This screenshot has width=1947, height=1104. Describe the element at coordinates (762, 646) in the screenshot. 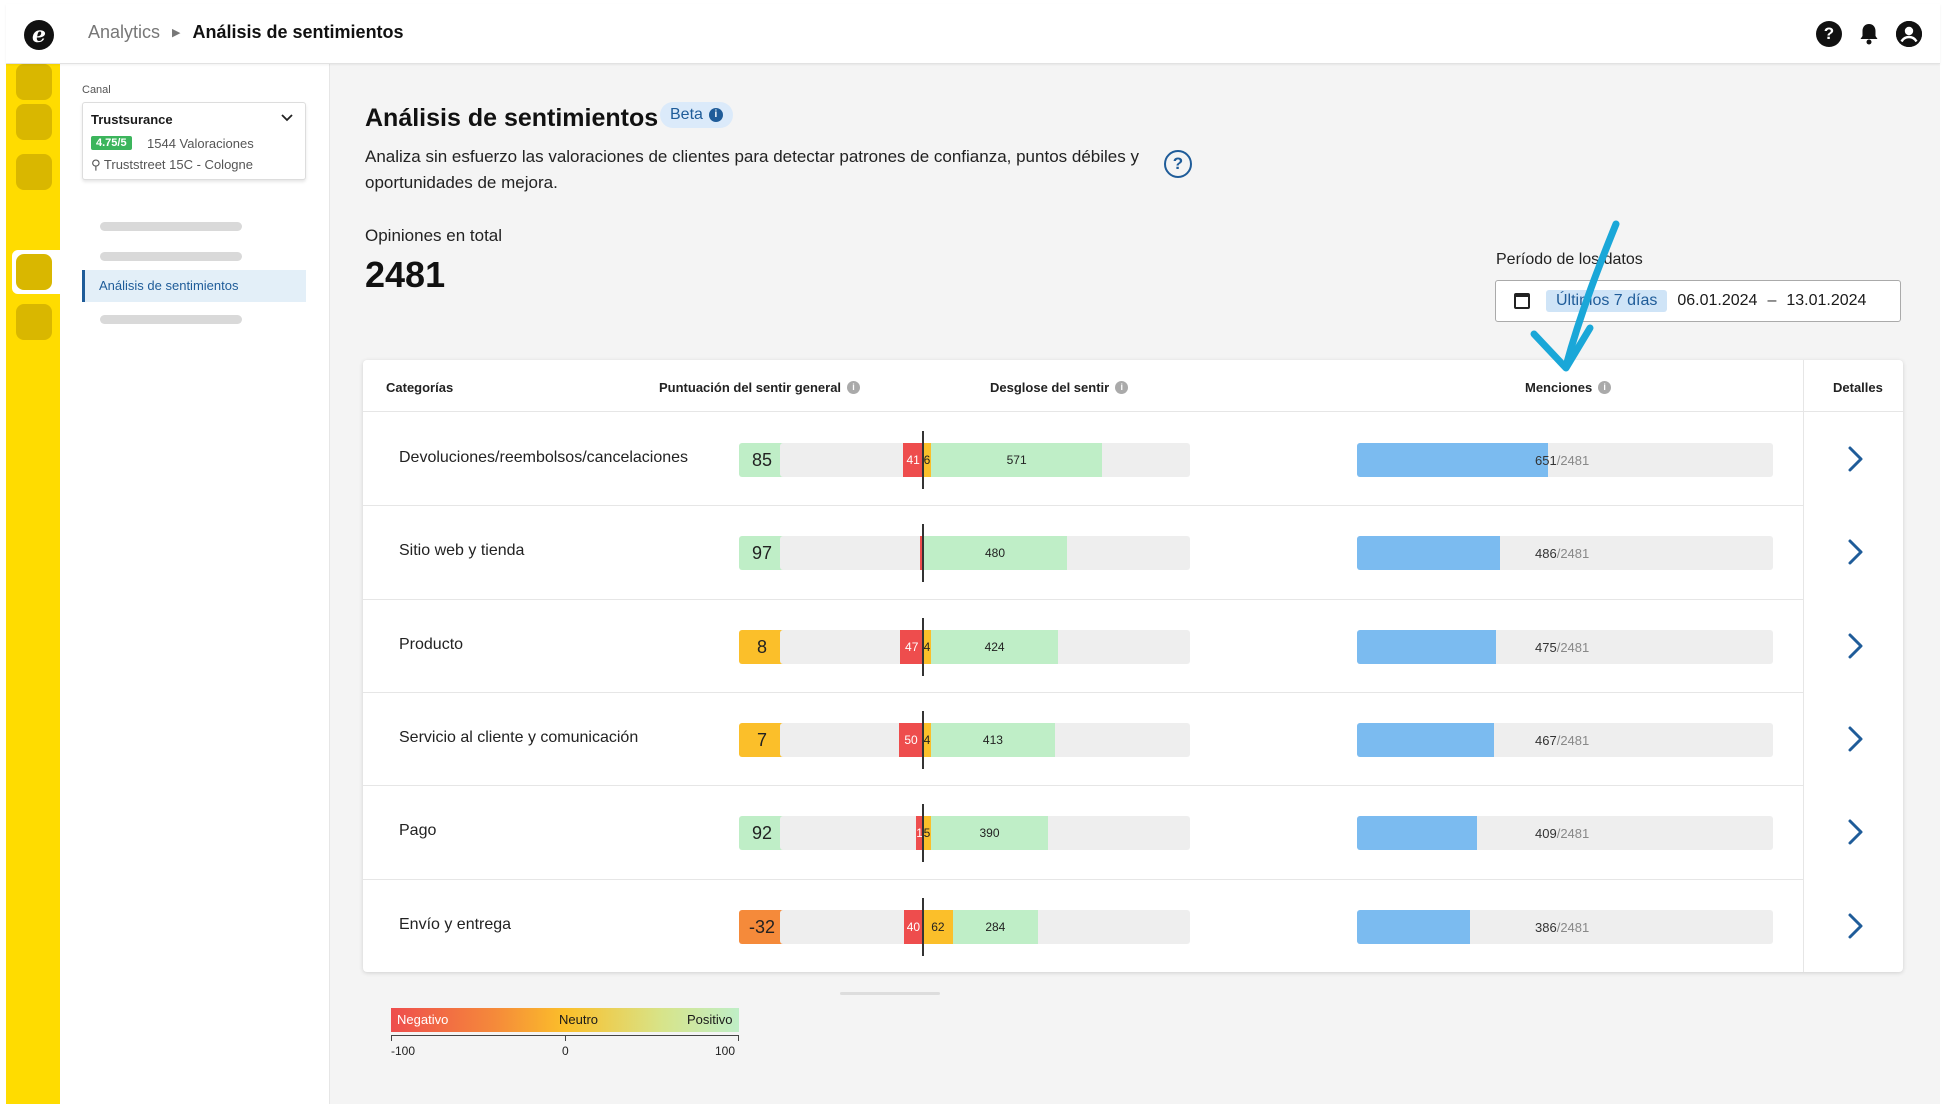

I see `sentiment-score-badge: 8` at that location.